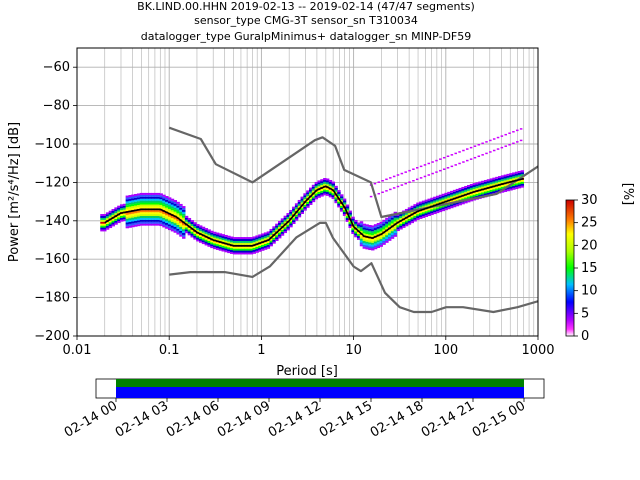 This screenshot has width=640, height=480. Describe the element at coordinates (353, 267) in the screenshot. I see `low-noise-model-line` at that location.